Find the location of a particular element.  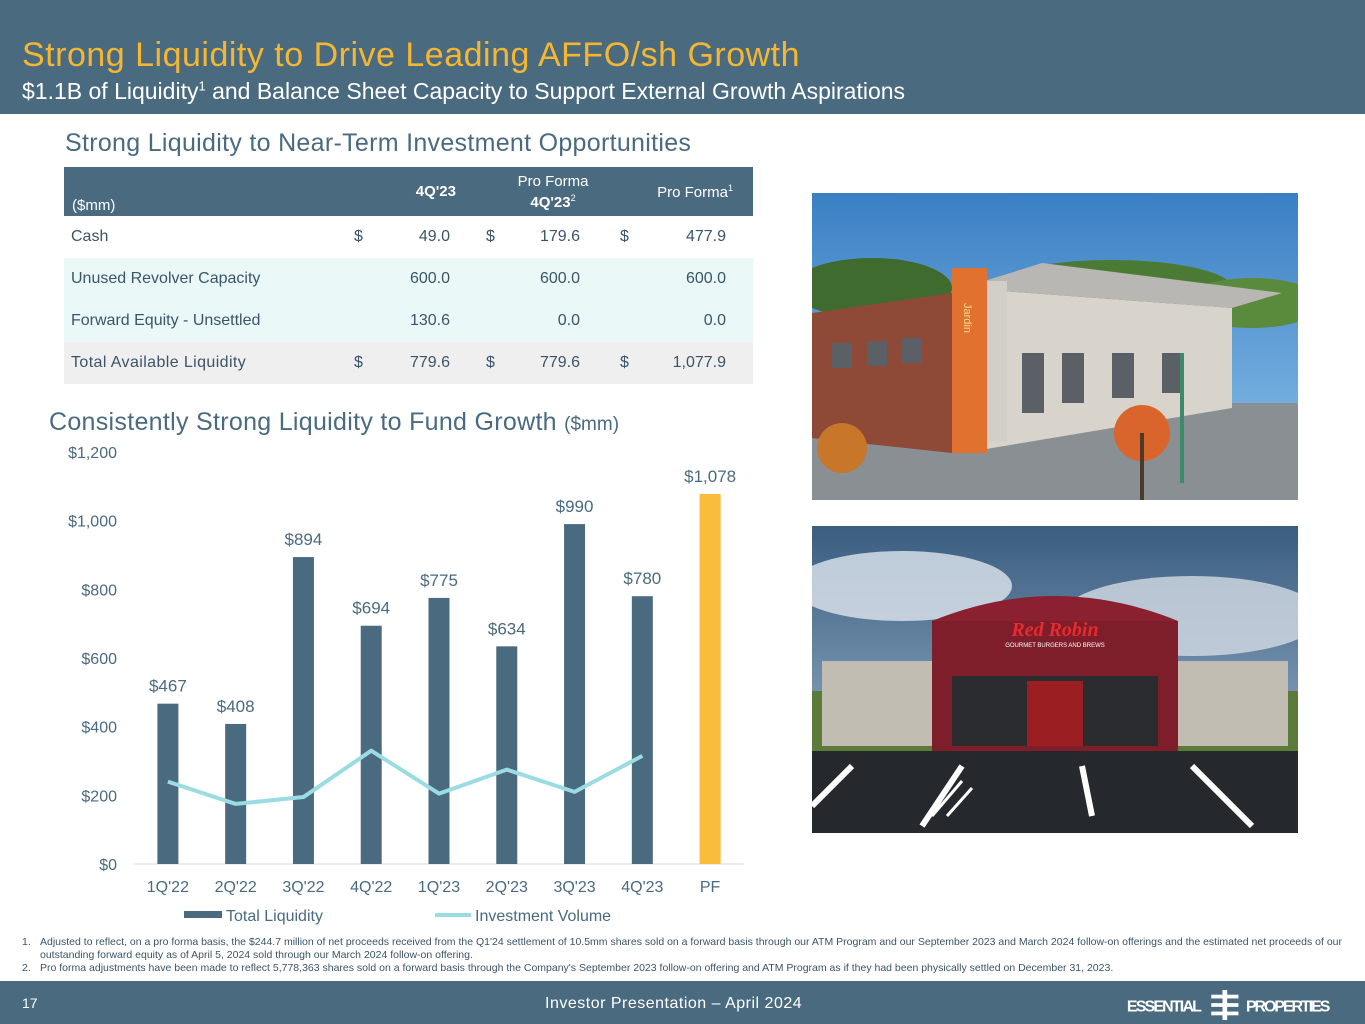

x-tick-label: PF is located at coordinates (710, 887).